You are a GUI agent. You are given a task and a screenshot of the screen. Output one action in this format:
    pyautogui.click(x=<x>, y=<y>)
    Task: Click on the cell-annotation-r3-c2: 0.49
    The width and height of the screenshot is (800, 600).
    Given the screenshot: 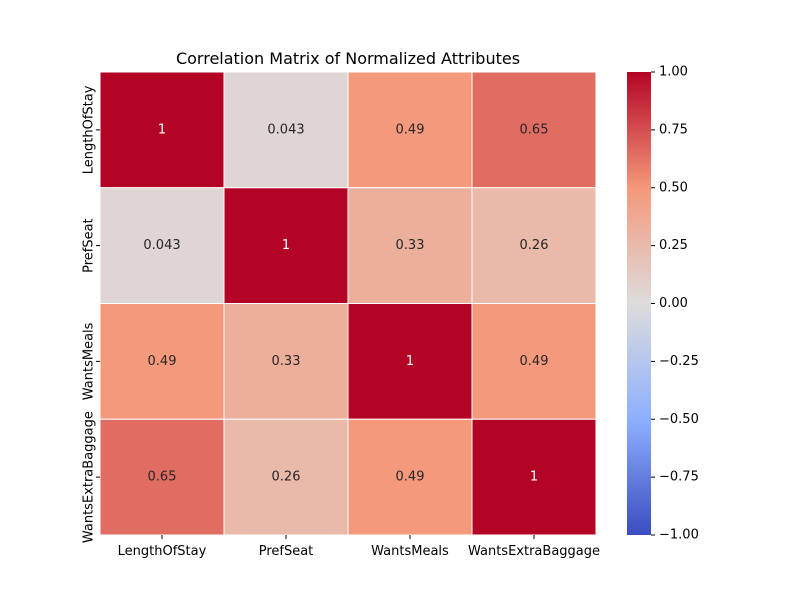 What is the action you would take?
    pyautogui.click(x=410, y=477)
    